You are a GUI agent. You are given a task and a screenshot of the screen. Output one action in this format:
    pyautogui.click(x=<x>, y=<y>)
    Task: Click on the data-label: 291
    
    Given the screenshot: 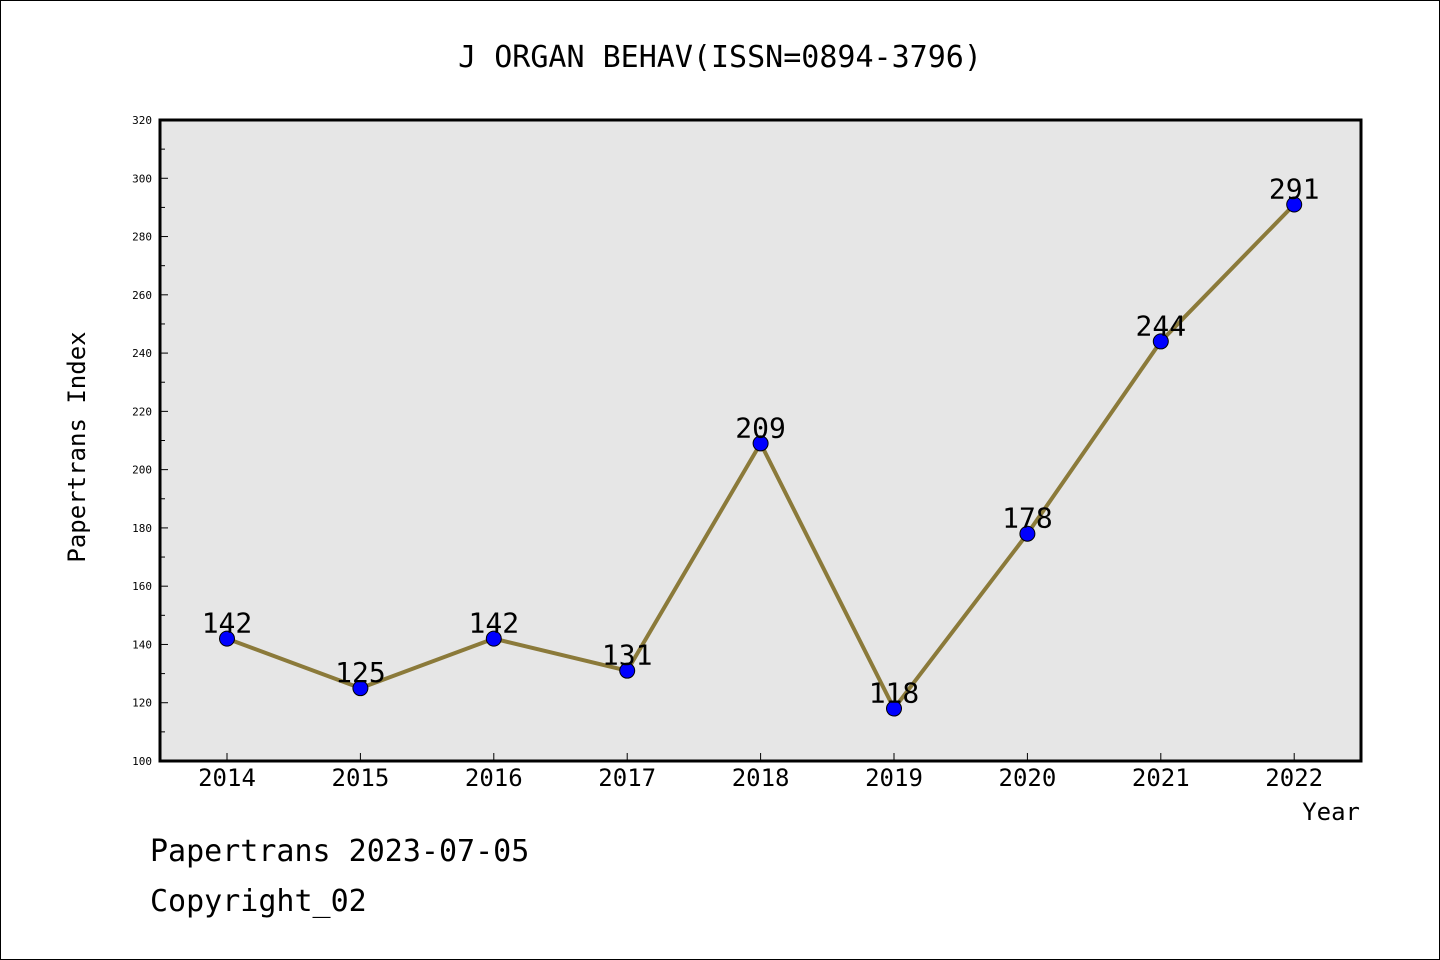 What is the action you would take?
    pyautogui.click(x=1294, y=188)
    